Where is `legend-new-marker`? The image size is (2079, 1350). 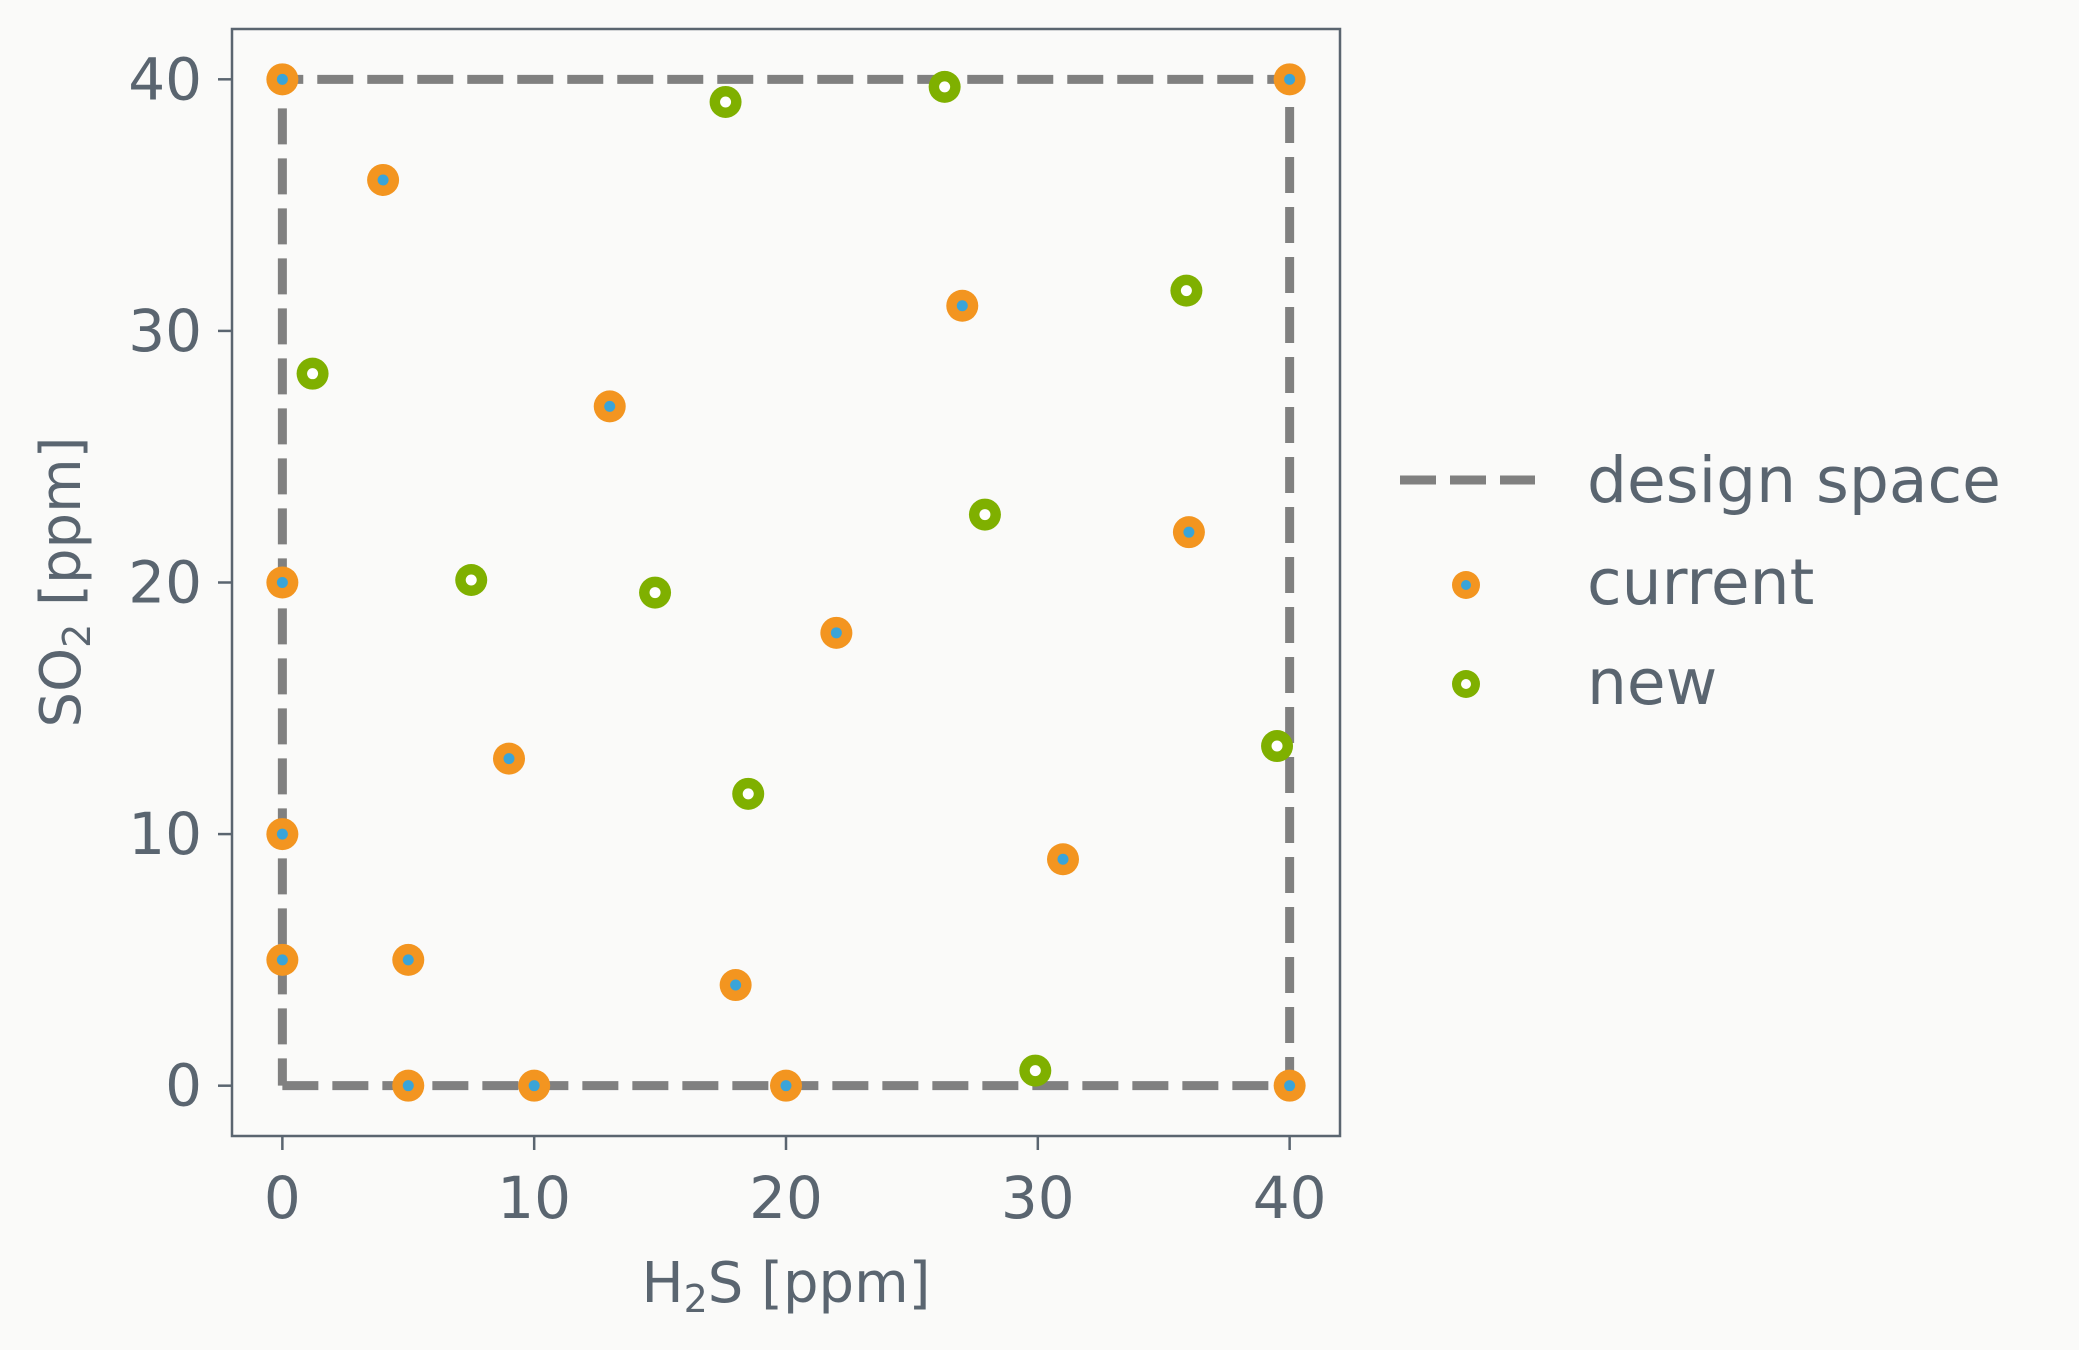
legend-new-marker is located at coordinates (1466, 684).